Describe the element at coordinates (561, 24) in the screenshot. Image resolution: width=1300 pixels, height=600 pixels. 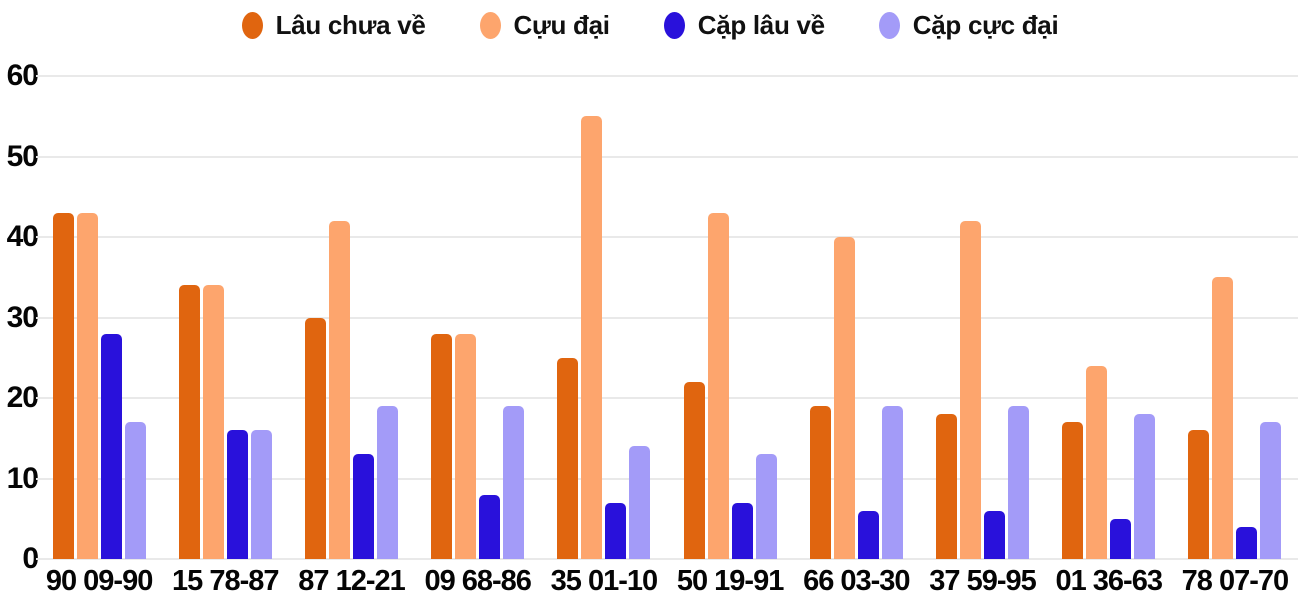
I see `legend-label: Cựu đại` at that location.